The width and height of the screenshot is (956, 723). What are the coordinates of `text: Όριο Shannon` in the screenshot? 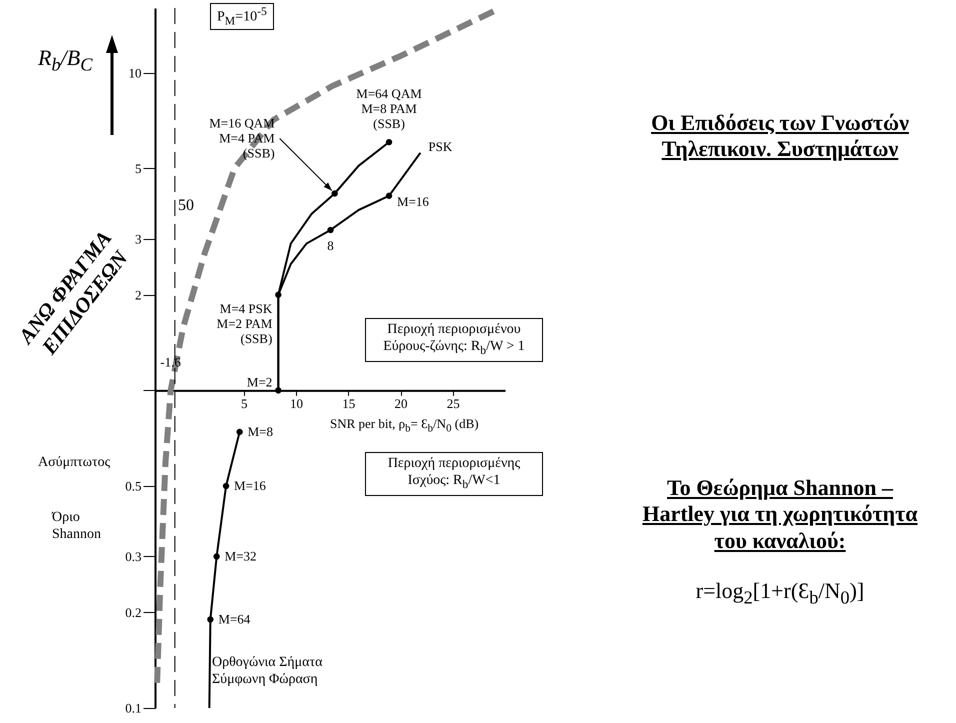 It's located at (77, 527).